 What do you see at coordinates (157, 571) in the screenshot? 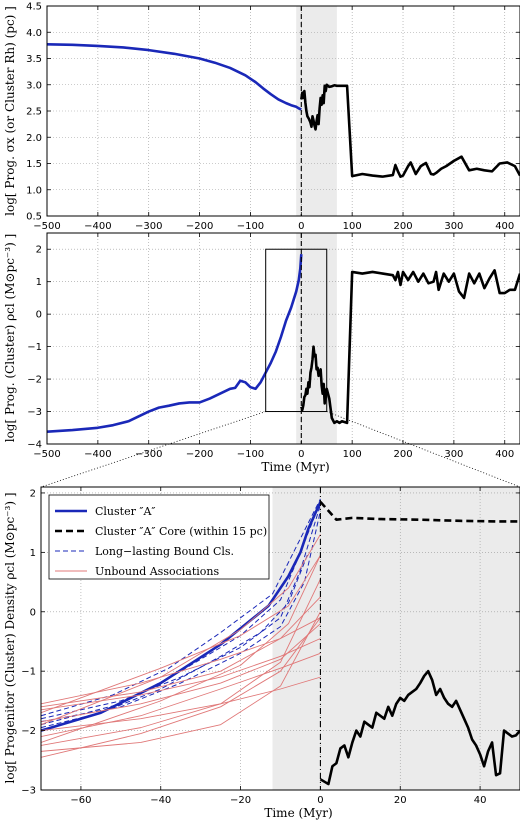
I see `legend-label: Unbound Associations` at bounding box center [157, 571].